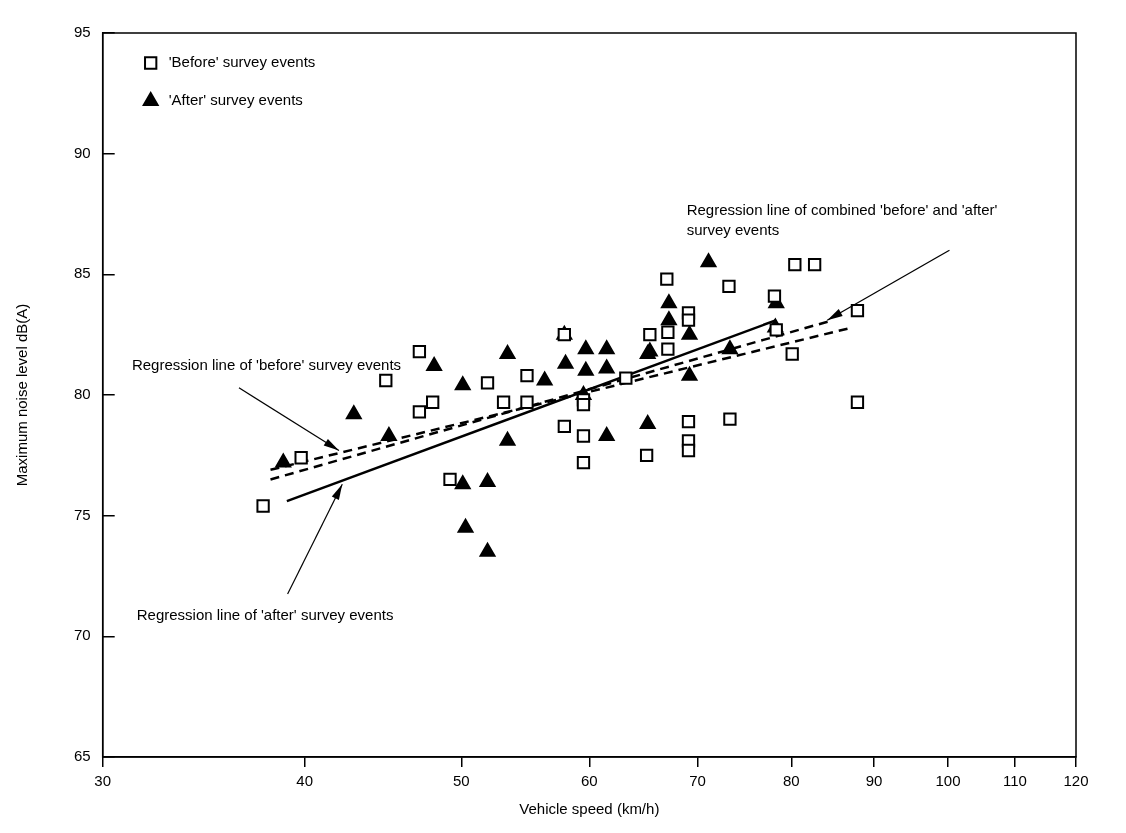 The width and height of the screenshot is (1126, 833). Describe the element at coordinates (82, 152) in the screenshot. I see `y-tick-label: 90` at that location.